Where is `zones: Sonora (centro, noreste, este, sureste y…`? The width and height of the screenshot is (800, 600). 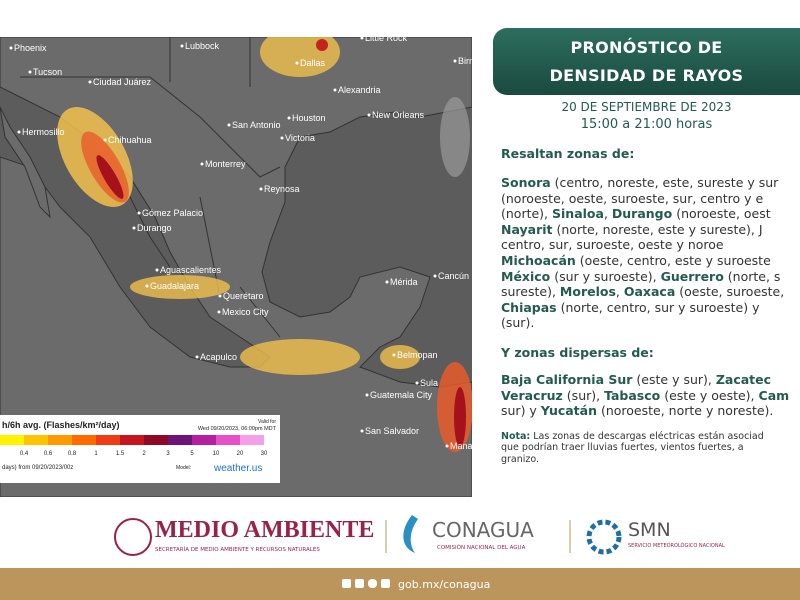 zones: Sonora (centro, noreste, este, sureste y… is located at coordinates (646, 253).